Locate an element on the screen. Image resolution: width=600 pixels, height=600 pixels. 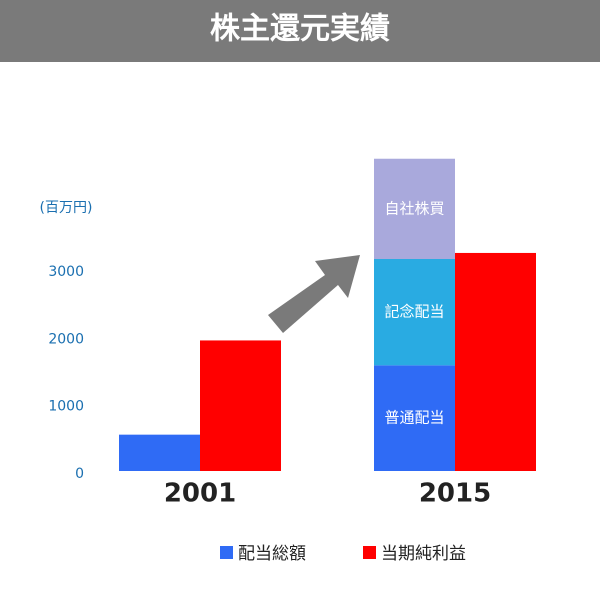
y-tick-label: 1000 is located at coordinates (66, 407).